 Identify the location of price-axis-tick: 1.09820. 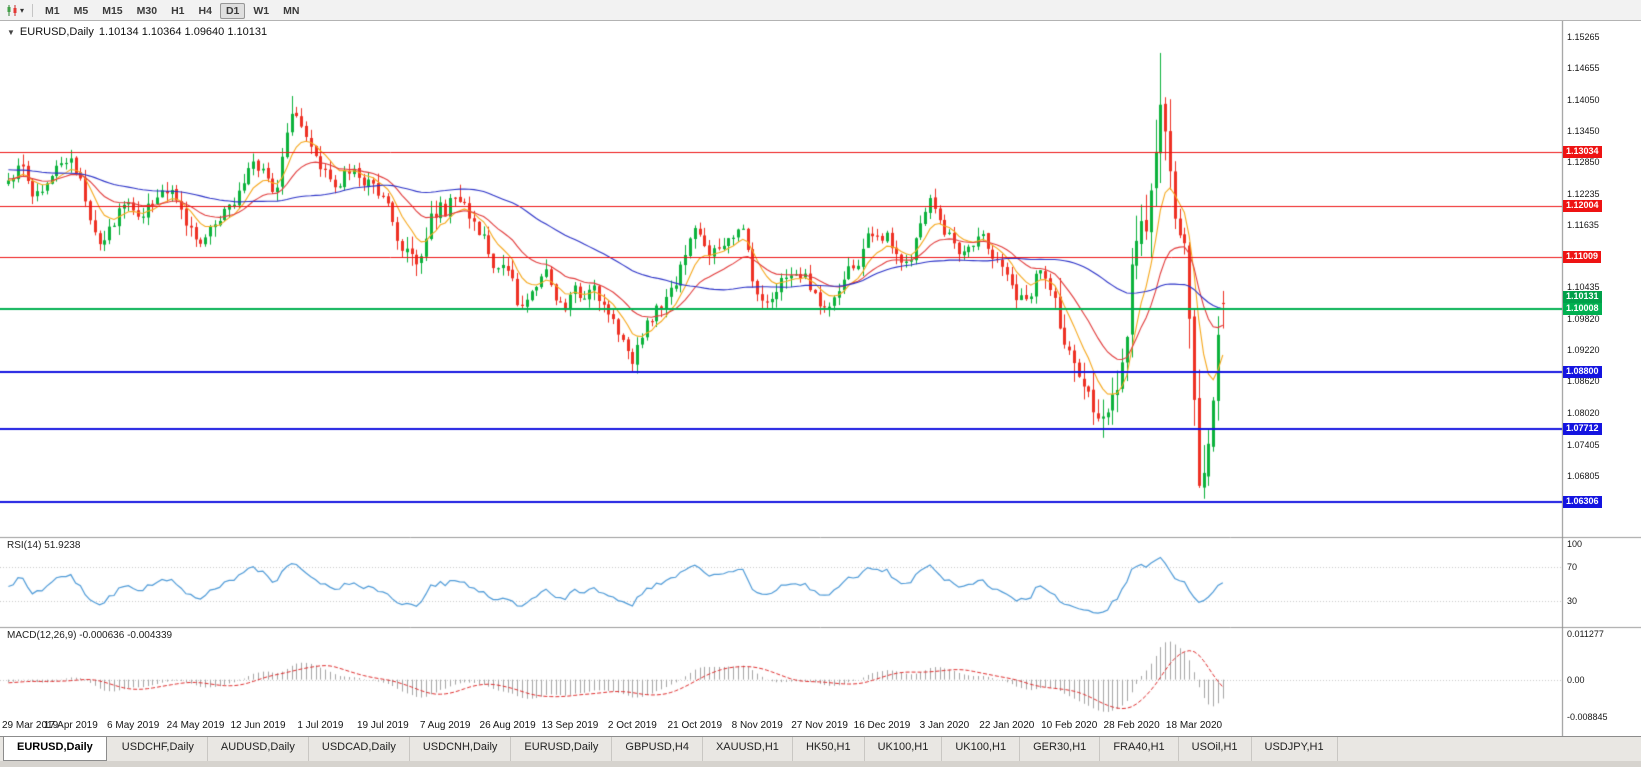
(1583, 319).